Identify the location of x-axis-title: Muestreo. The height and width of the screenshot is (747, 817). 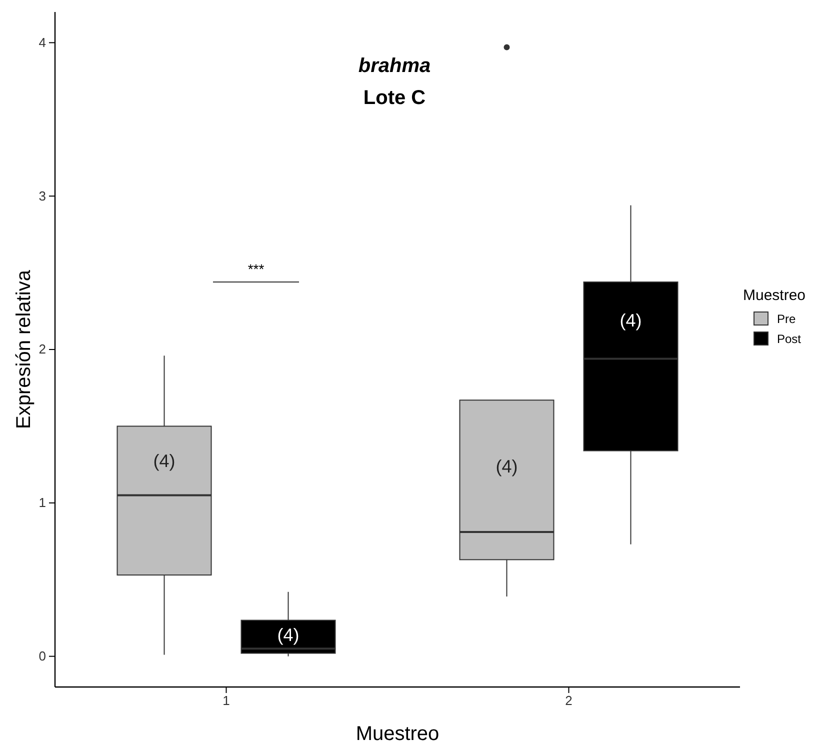
(398, 734).